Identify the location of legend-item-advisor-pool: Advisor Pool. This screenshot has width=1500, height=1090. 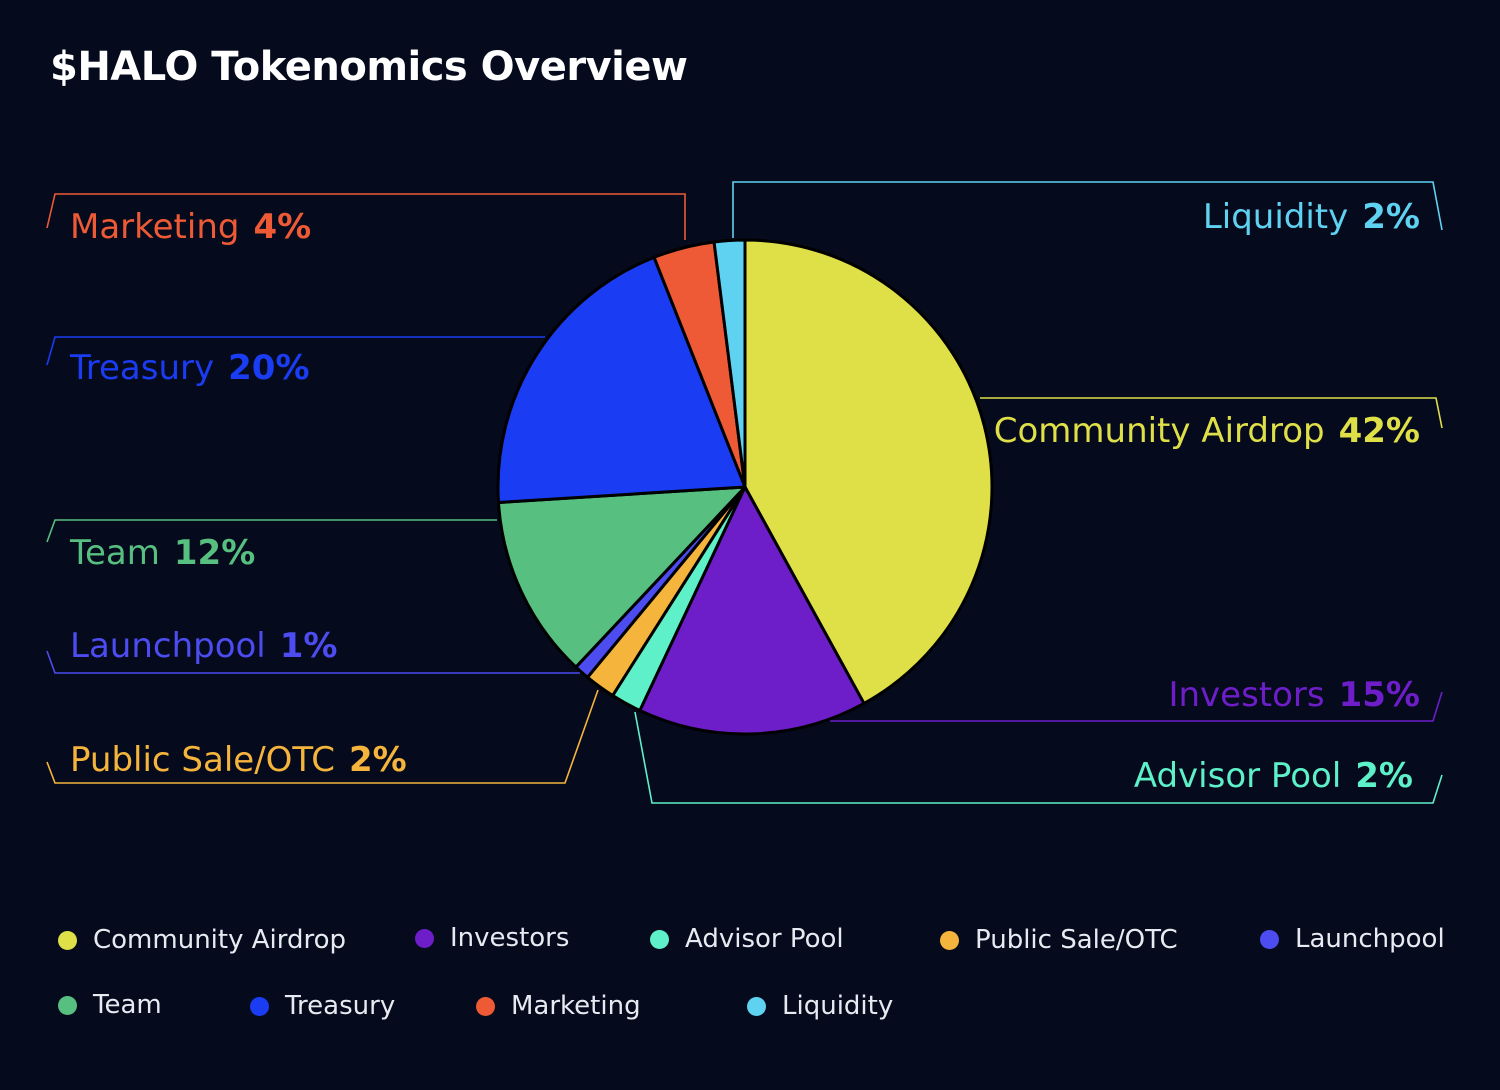
(747, 939).